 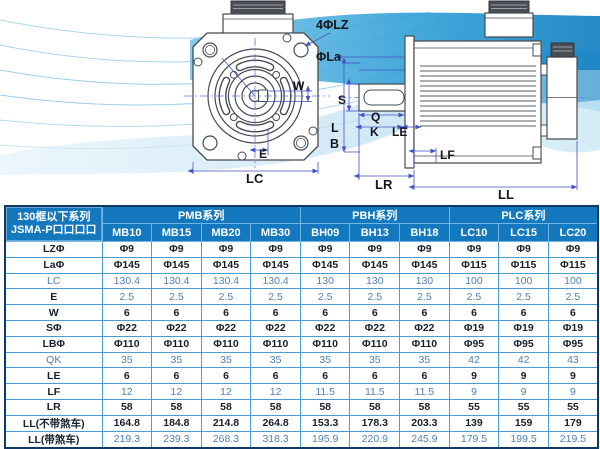 I want to click on face-screws, so click(x=255, y=96).